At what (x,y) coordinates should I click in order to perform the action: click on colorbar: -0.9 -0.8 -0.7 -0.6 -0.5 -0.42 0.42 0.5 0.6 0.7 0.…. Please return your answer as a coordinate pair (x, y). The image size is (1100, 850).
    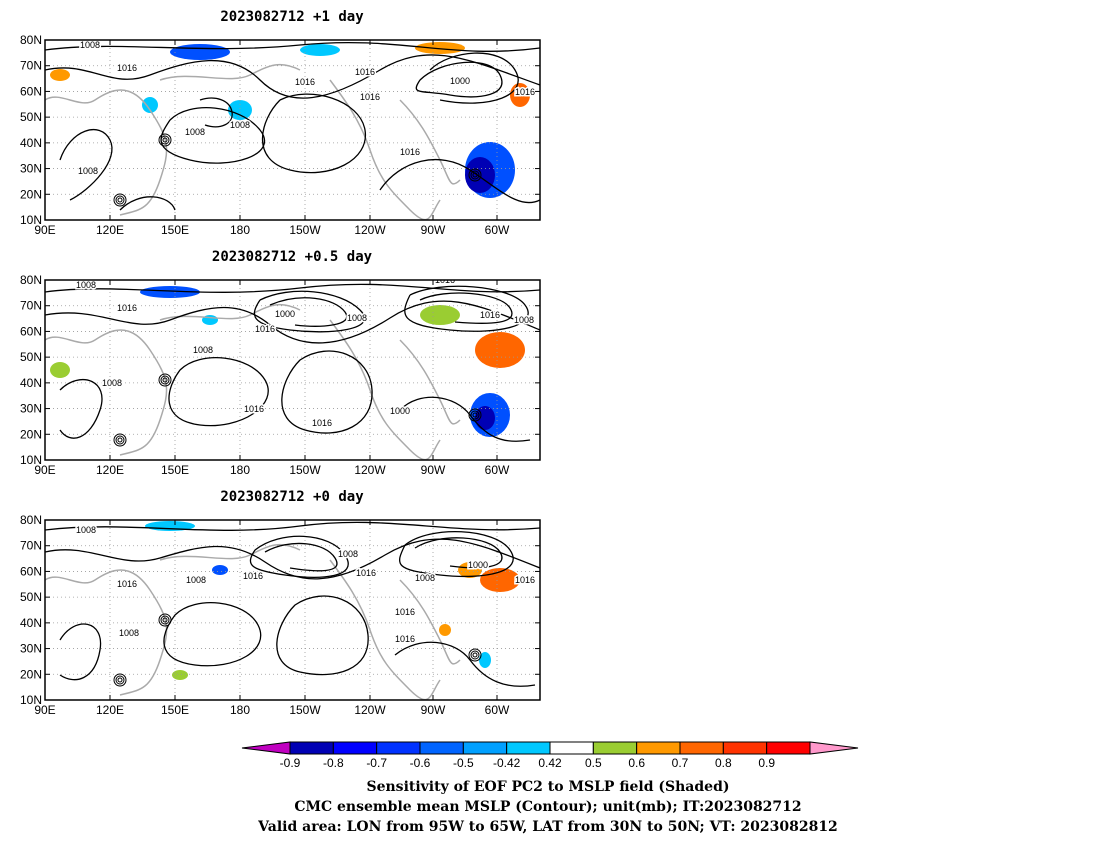
    Looking at the image, I should click on (550, 755).